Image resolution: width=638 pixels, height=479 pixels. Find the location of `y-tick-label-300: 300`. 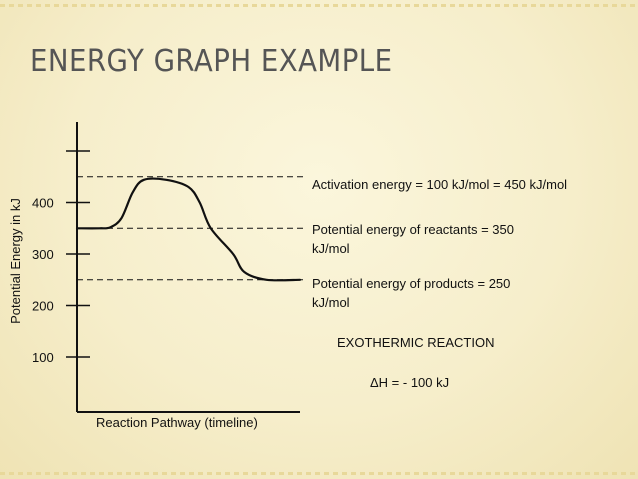

y-tick-label-300: 300 is located at coordinates (43, 254).